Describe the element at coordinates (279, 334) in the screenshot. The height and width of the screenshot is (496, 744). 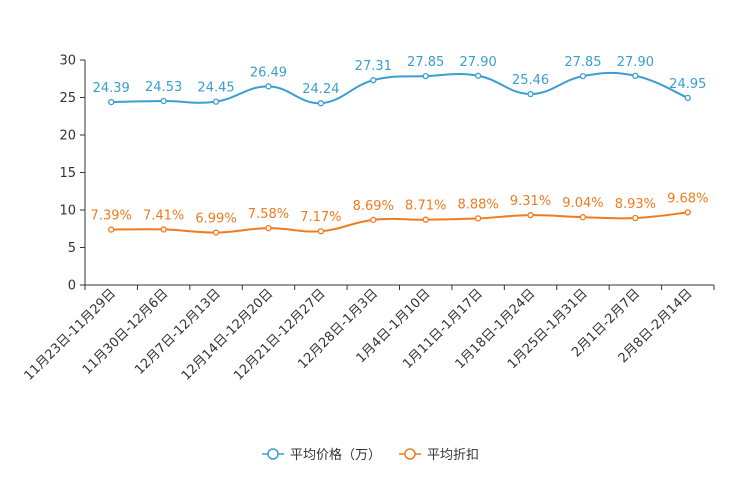
I see `x-tick-label: 12月21日-12月27日` at that location.